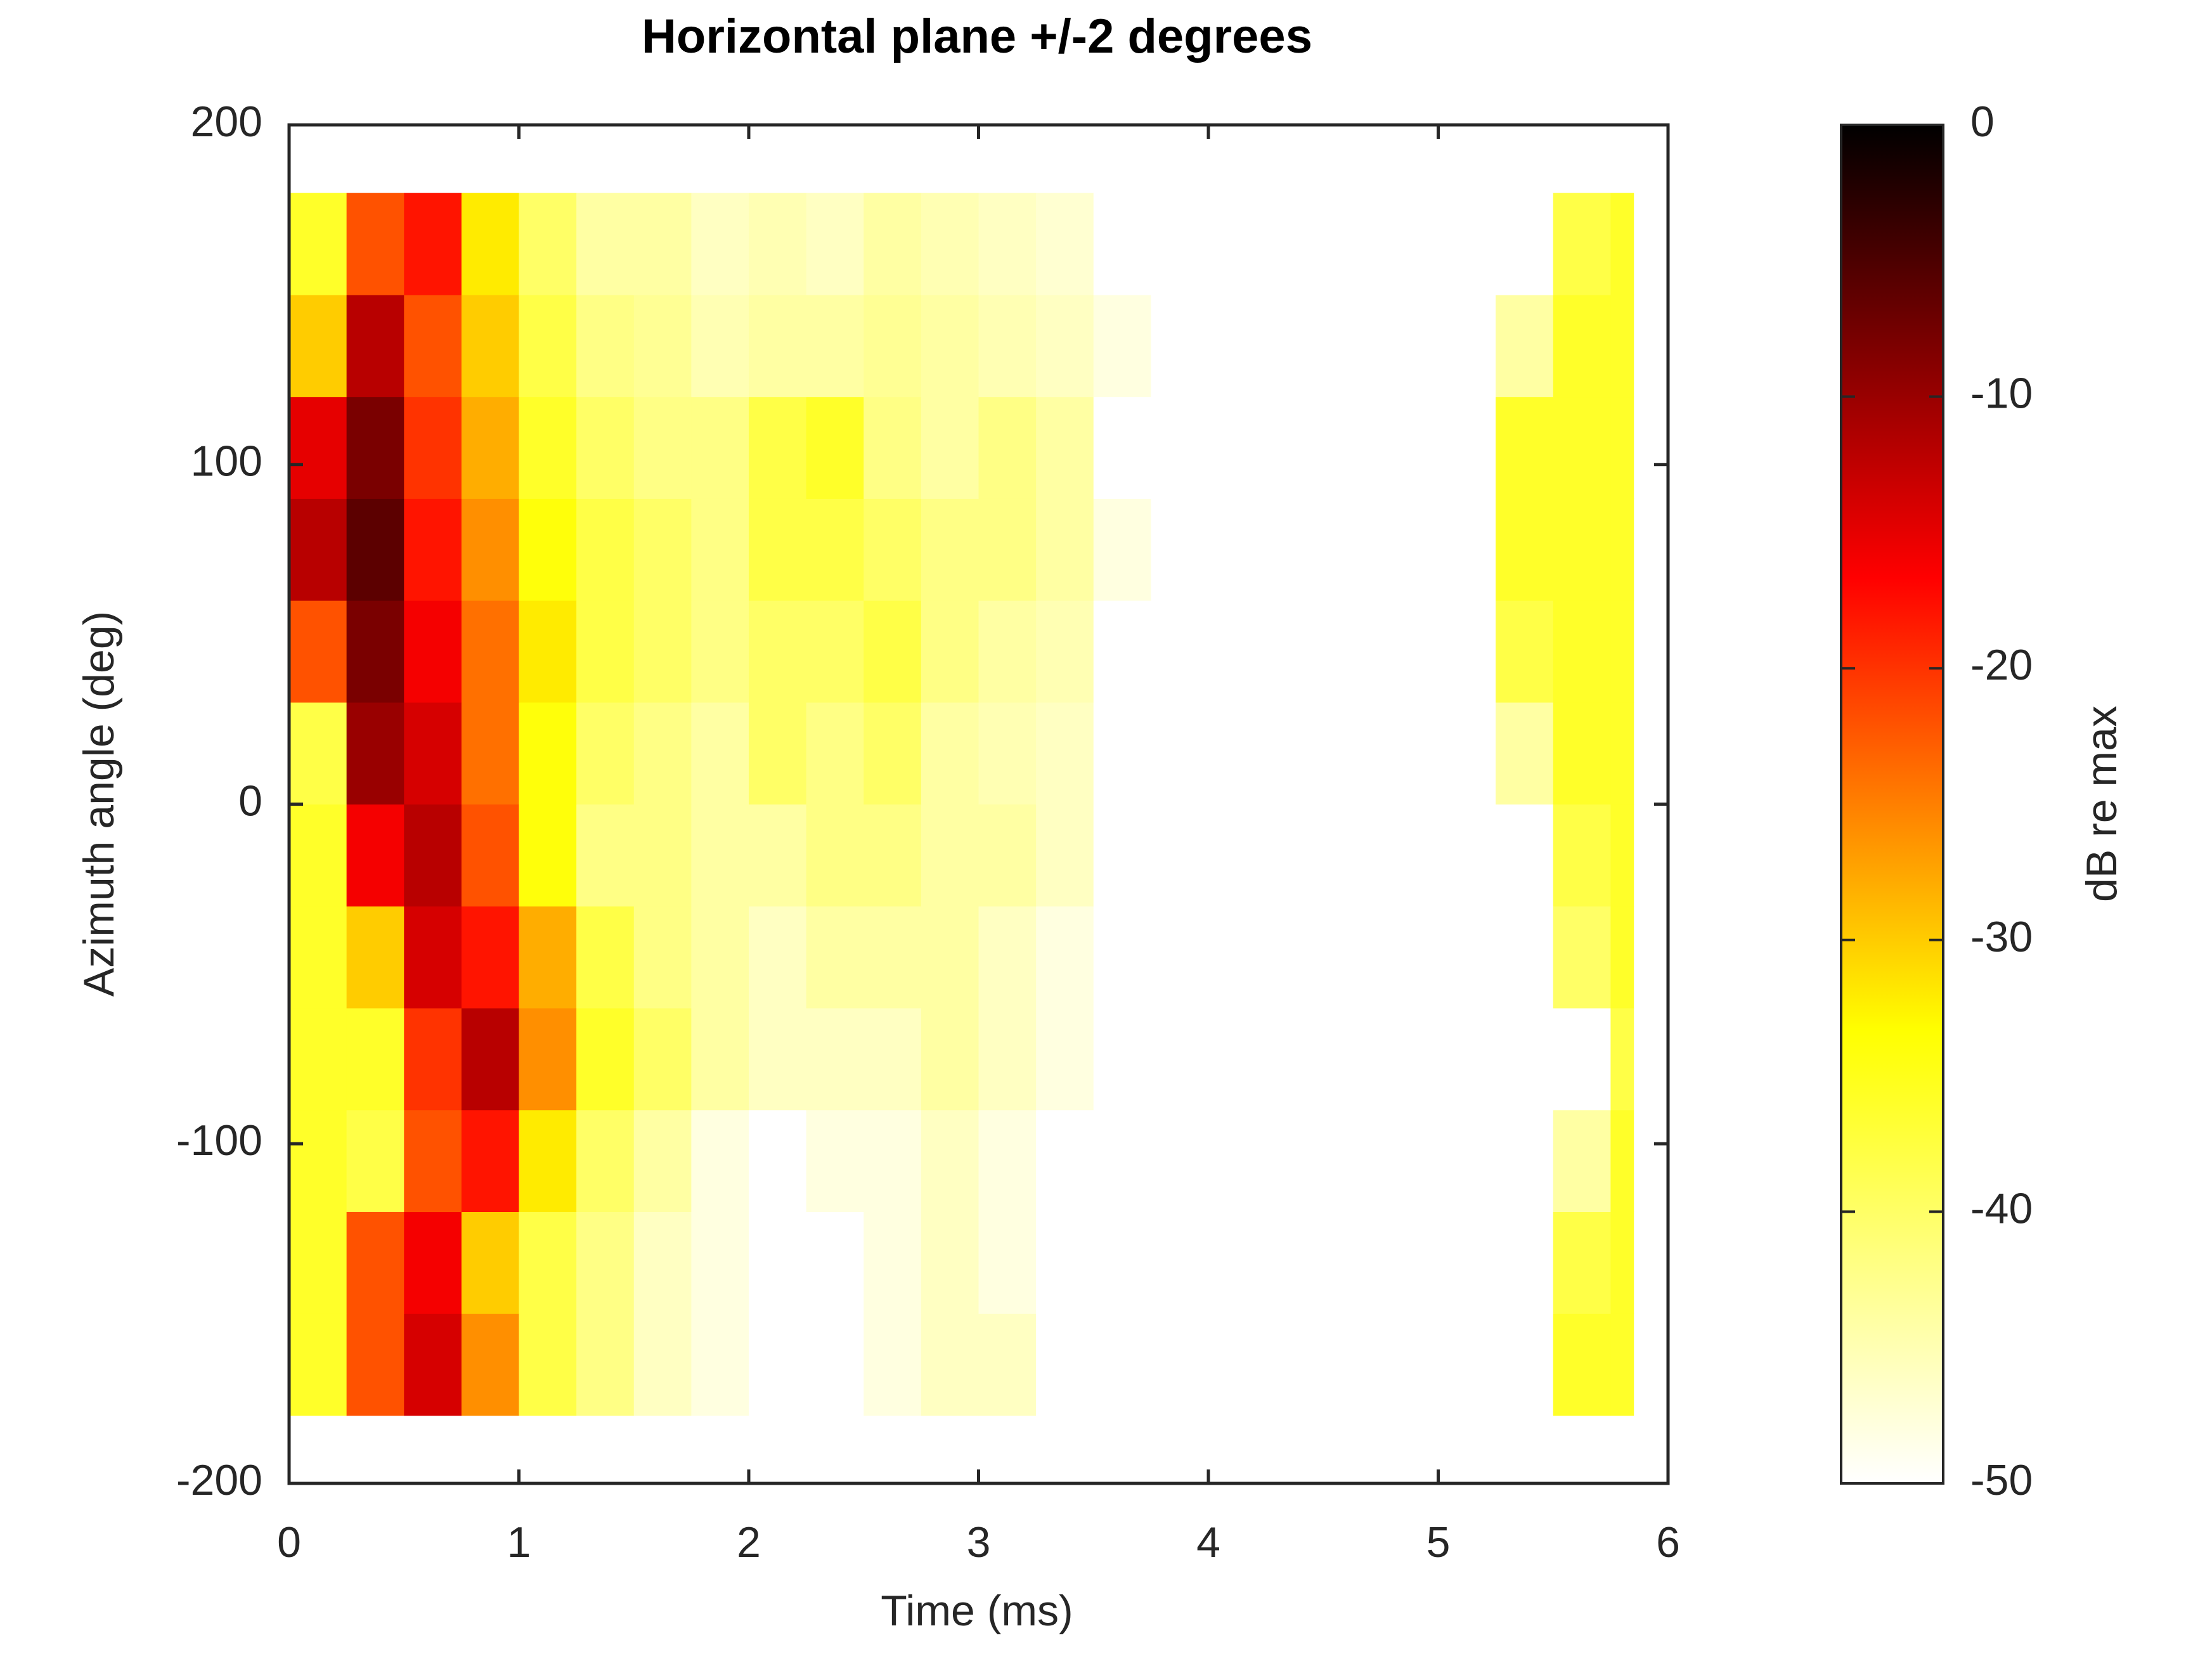 This screenshot has height=1659, width=2212. I want to click on colorbar-tick-label: 0, so click(1982, 122).